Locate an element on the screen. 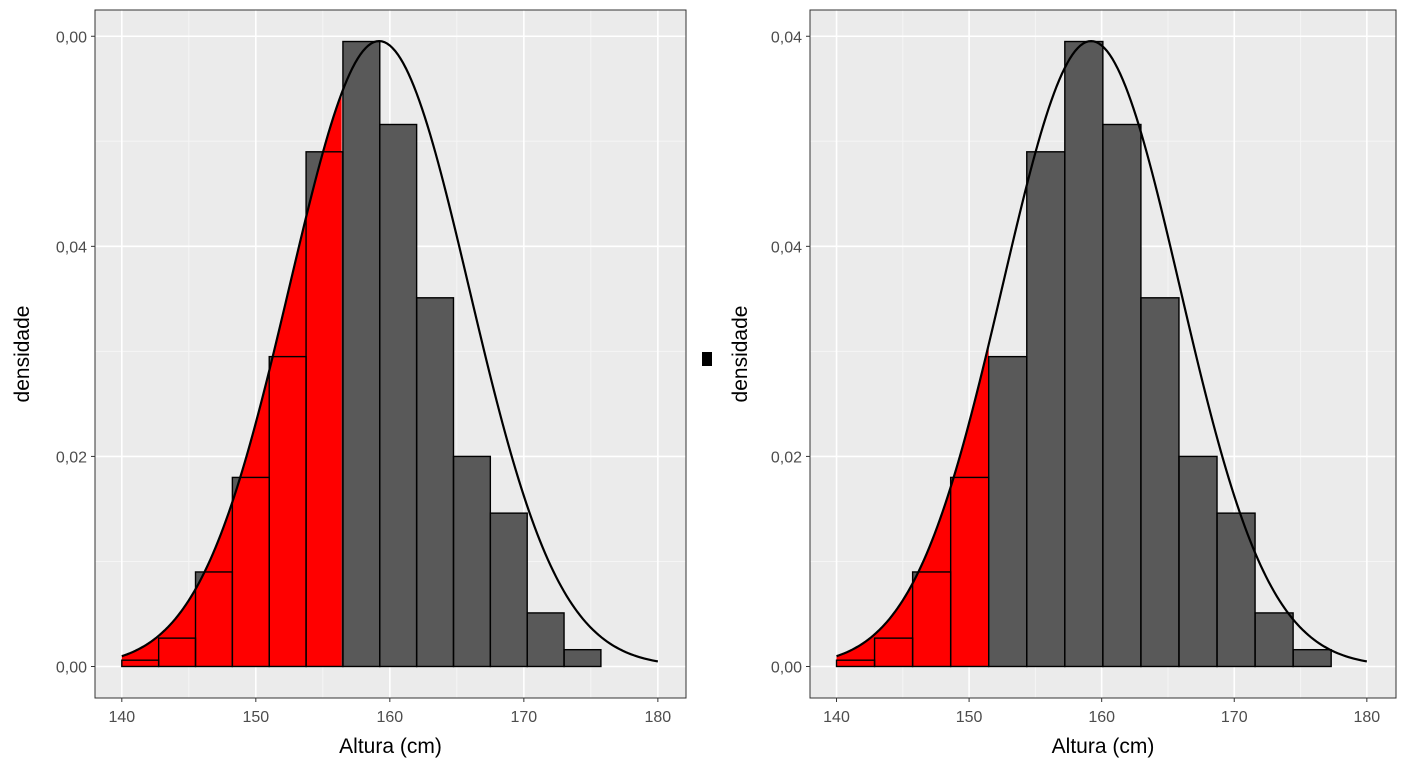 The image size is (1408, 768). shaded-area is located at coordinates (231, 380).